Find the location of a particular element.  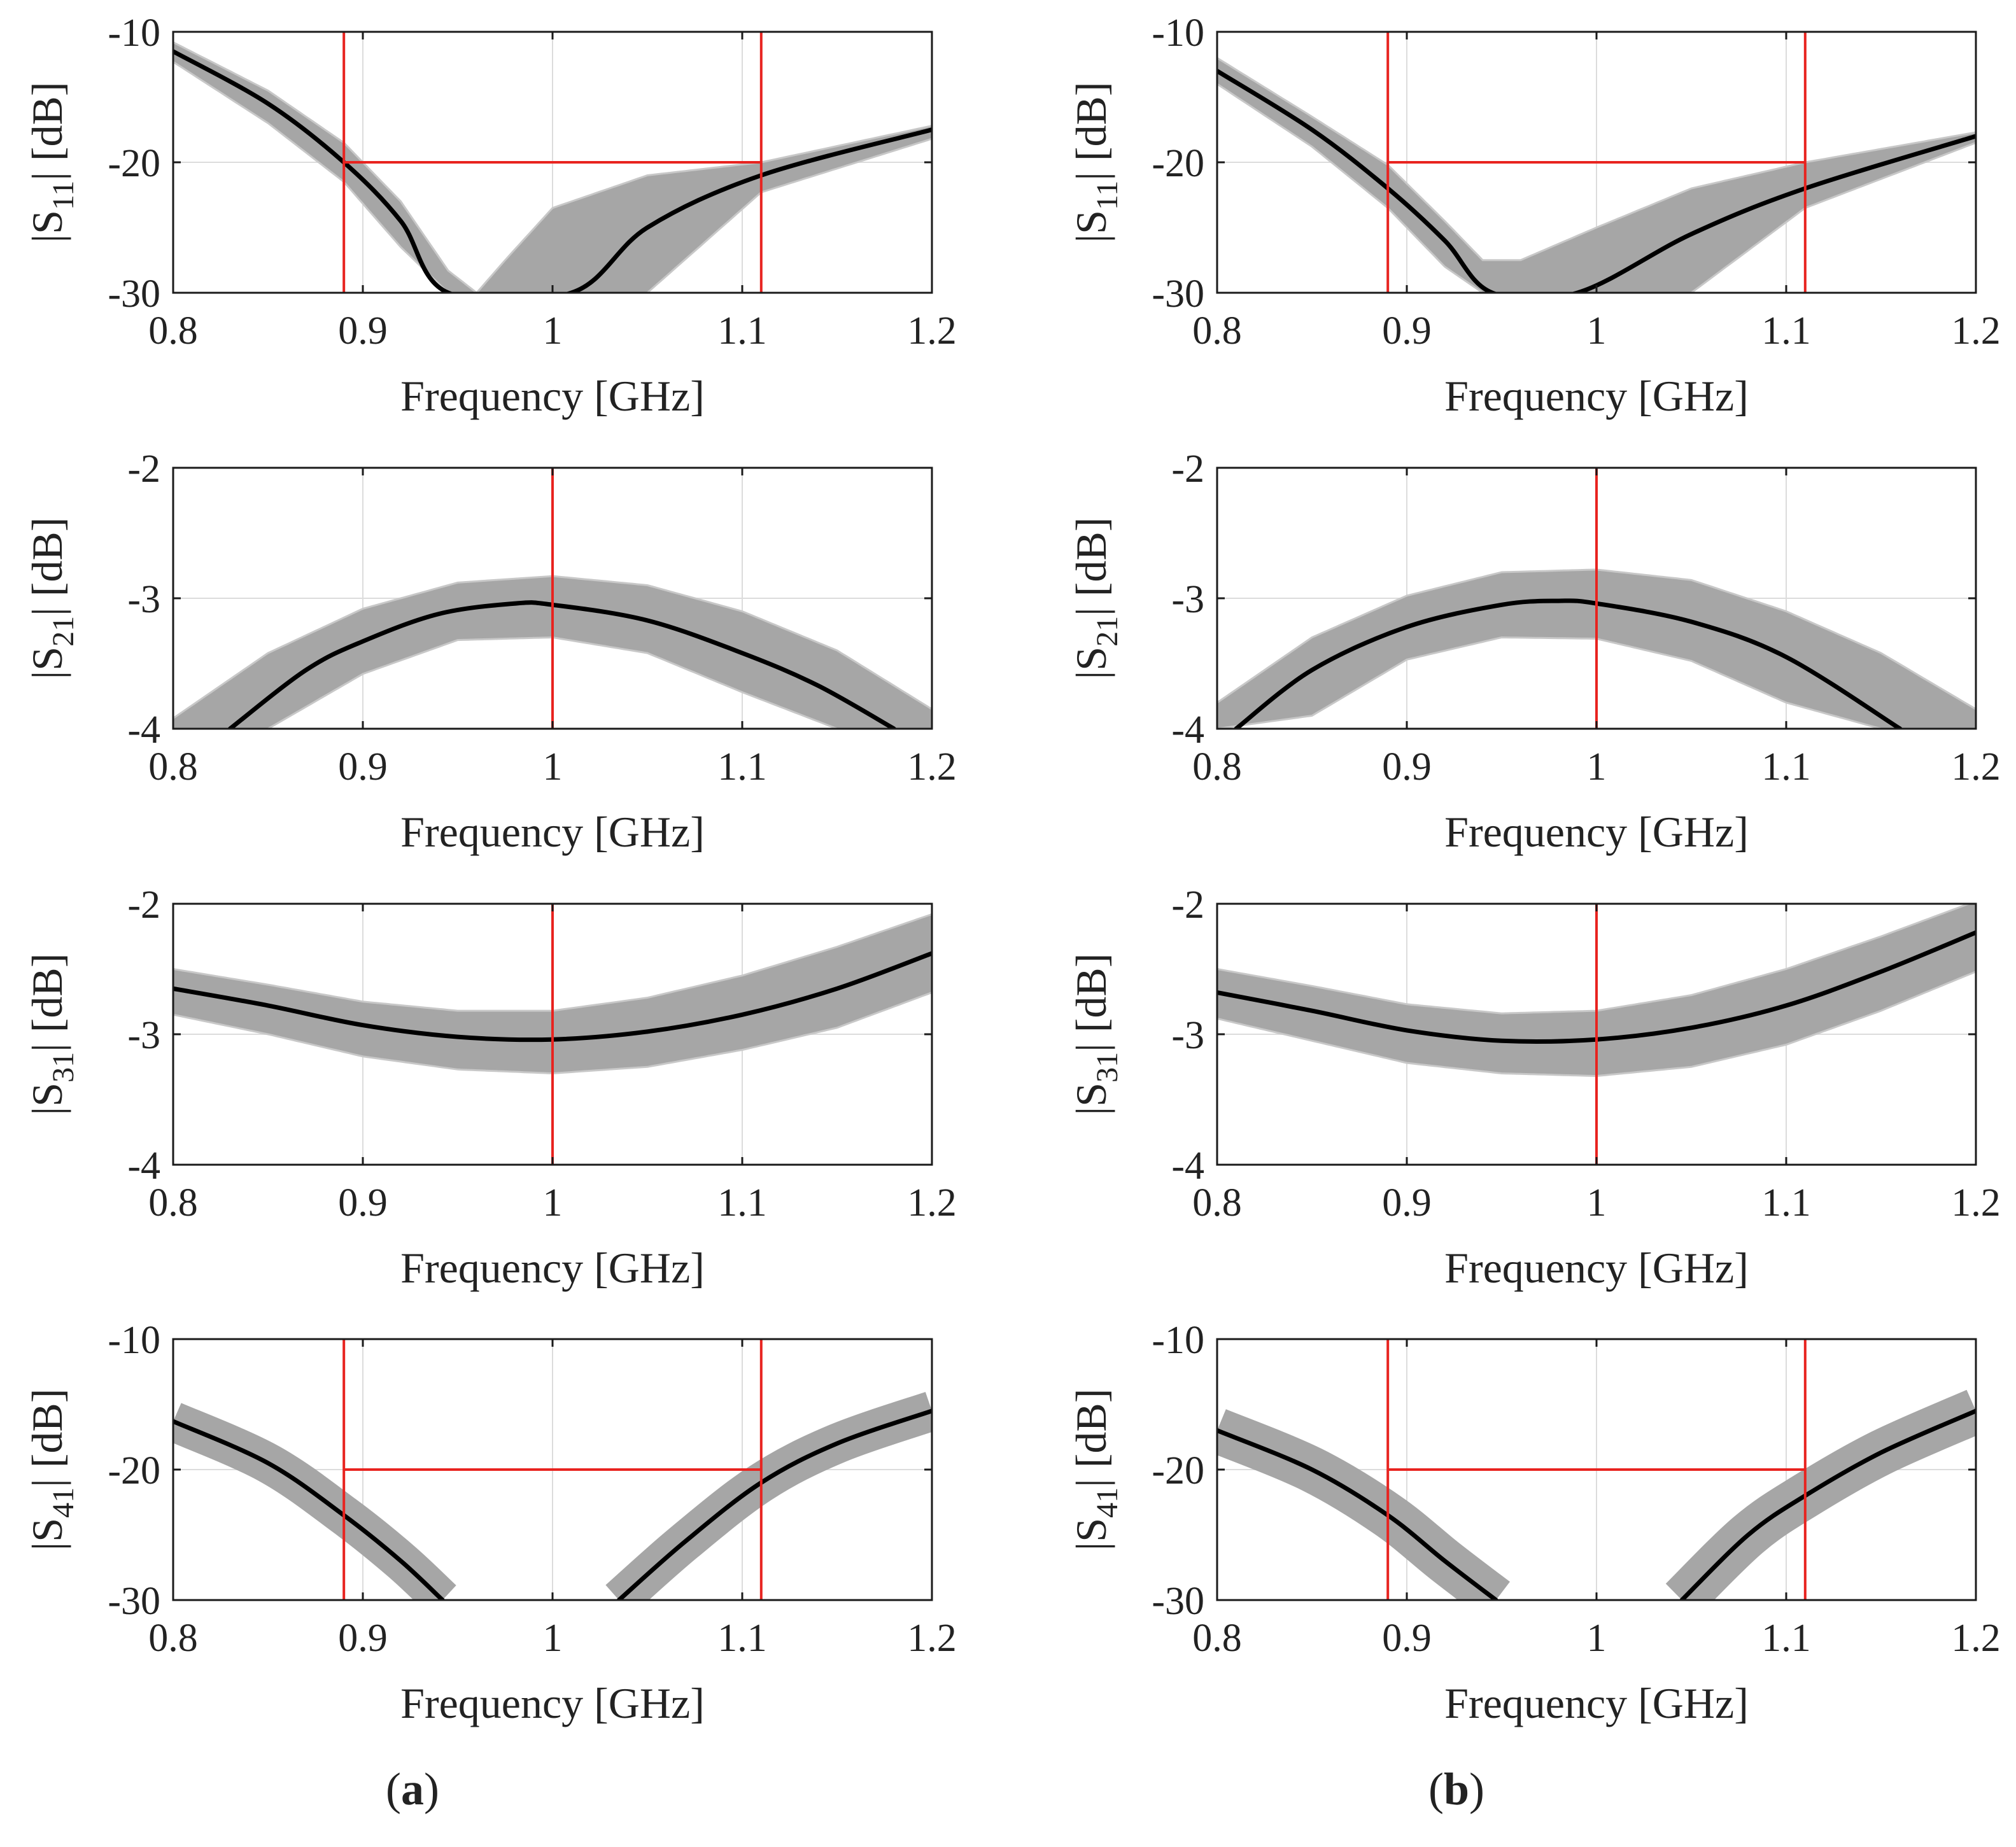

y-label-subscript: 31 is located at coordinates (1107, 1067).